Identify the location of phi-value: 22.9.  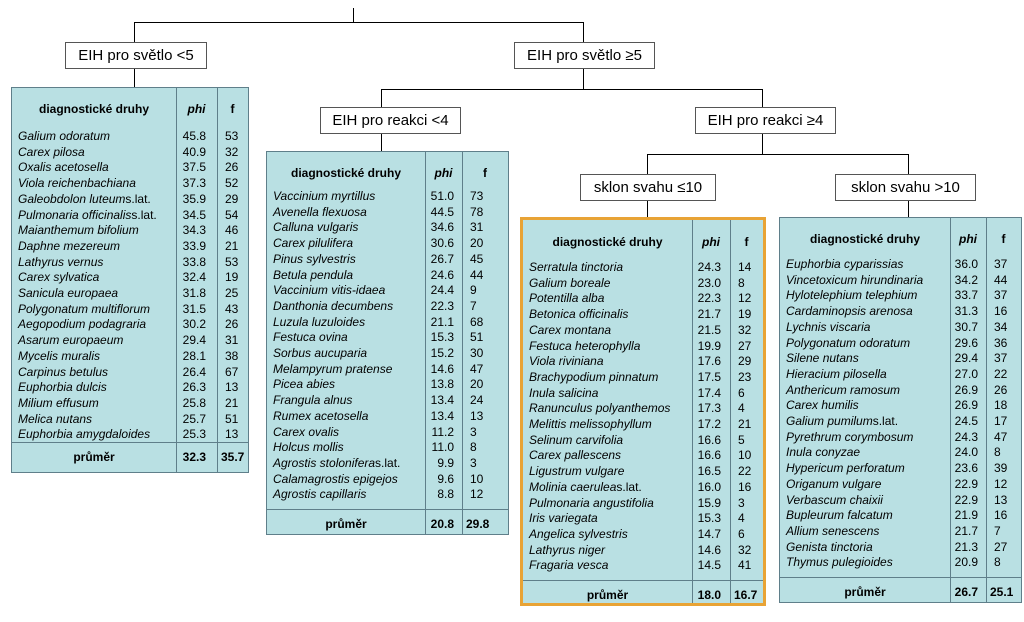
(966, 499).